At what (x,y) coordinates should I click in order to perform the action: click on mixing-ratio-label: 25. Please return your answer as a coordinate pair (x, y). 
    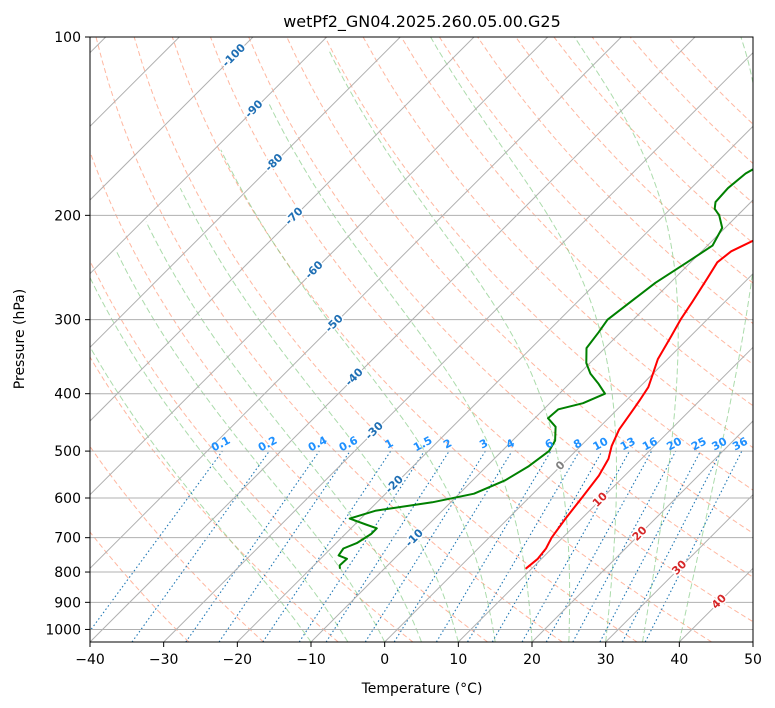
    Looking at the image, I should click on (699, 444).